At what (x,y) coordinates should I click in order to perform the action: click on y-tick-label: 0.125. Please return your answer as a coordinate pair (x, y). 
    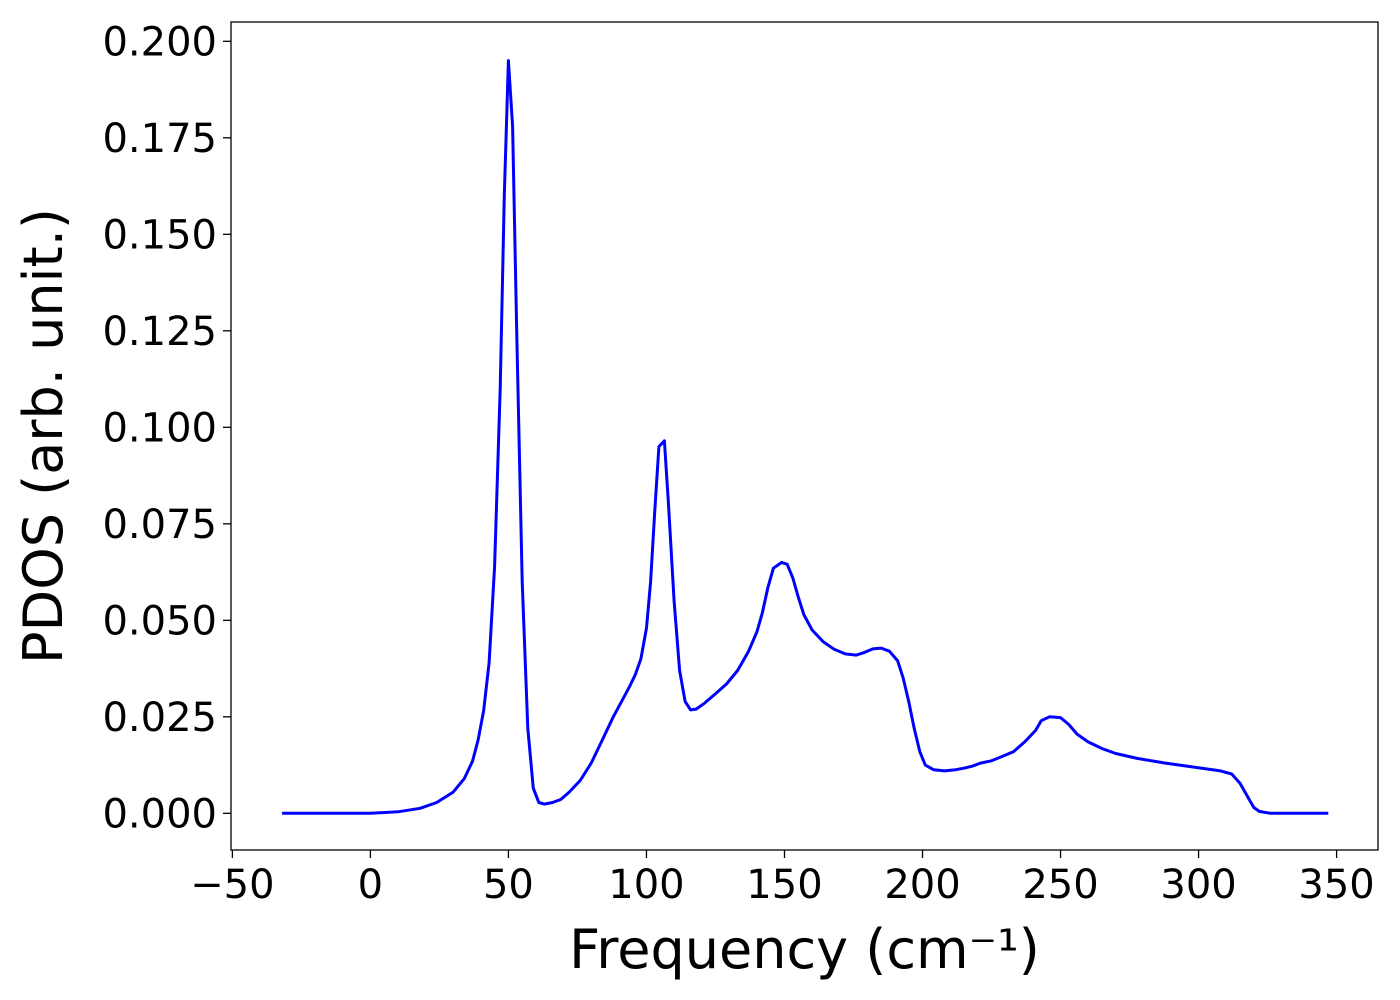
    Looking at the image, I should click on (159, 332).